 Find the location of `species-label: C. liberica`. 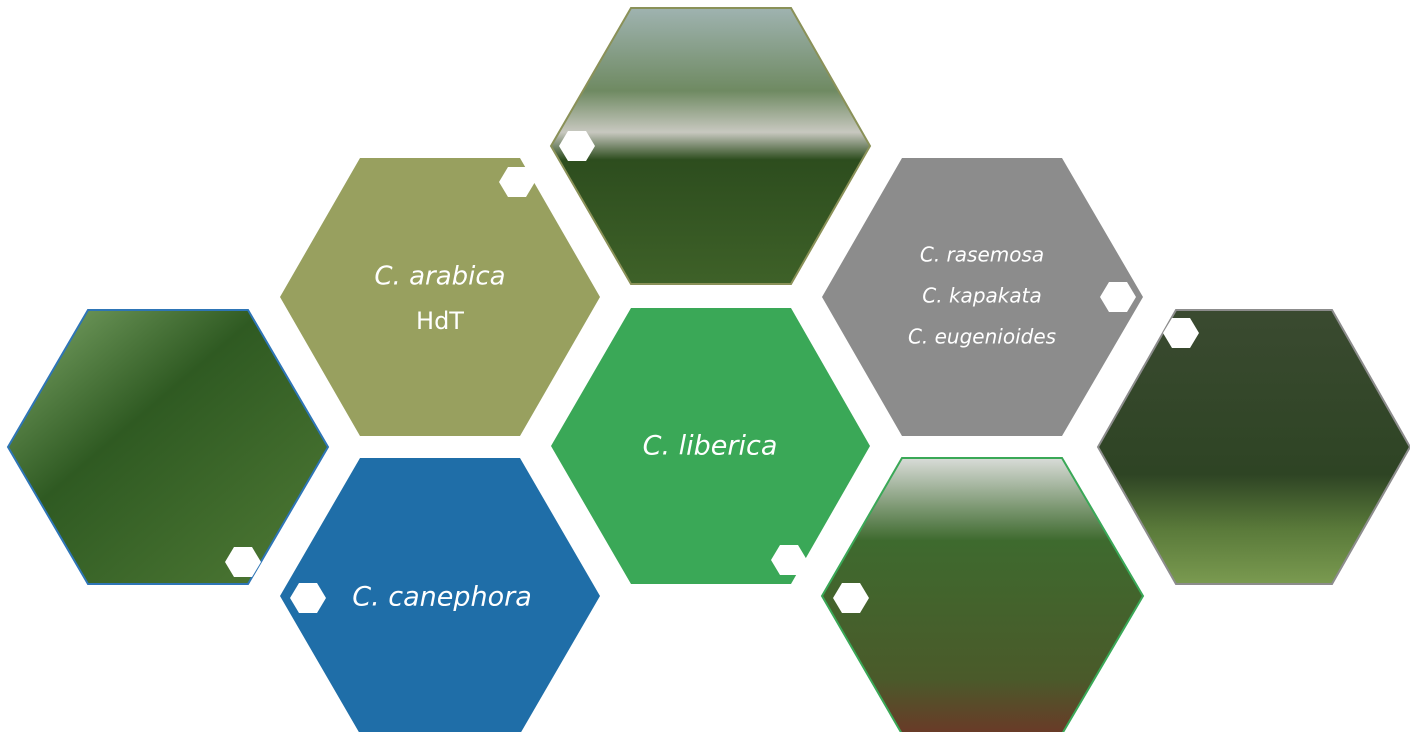

species-label: C. liberica is located at coordinates (710, 446).